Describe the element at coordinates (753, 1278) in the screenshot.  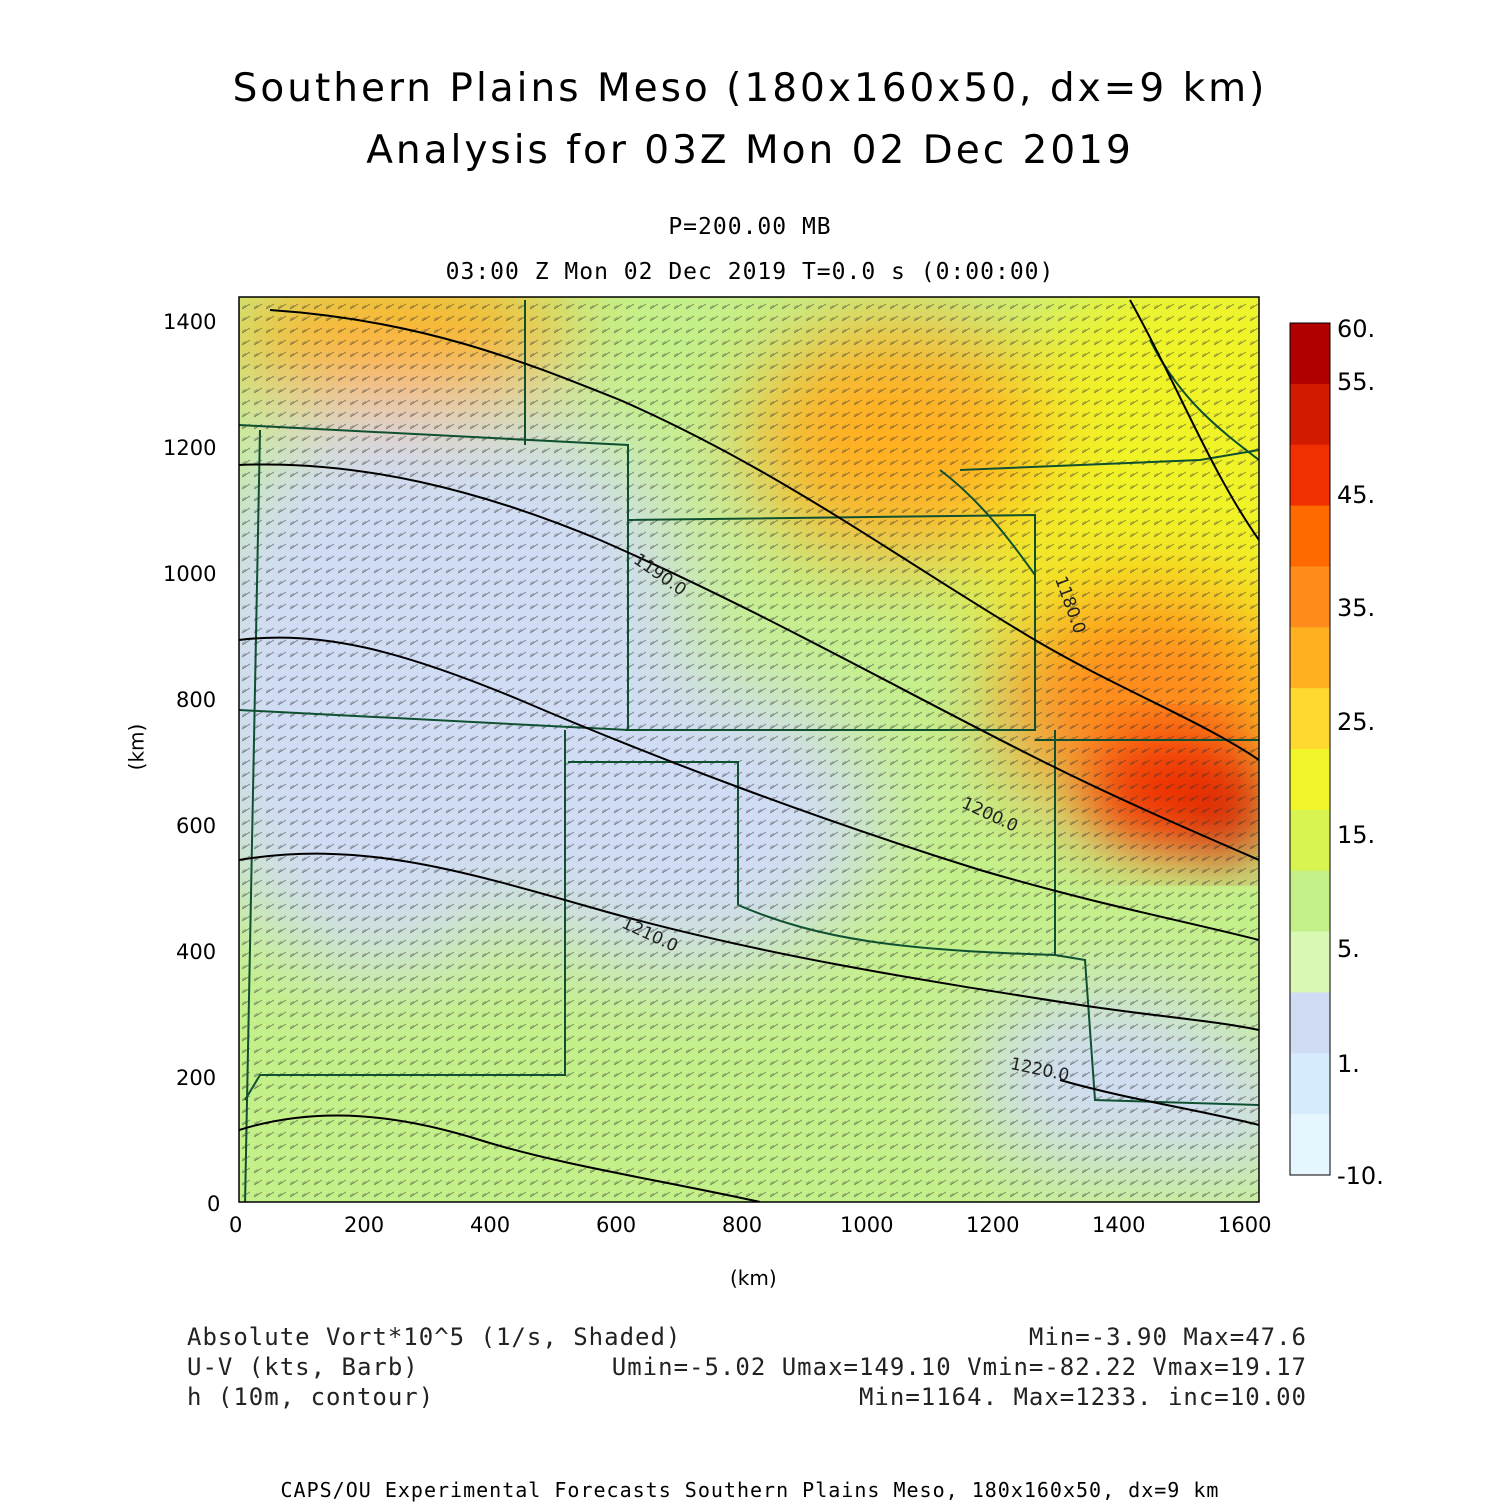
I see `x-axis-label: (km)` at that location.